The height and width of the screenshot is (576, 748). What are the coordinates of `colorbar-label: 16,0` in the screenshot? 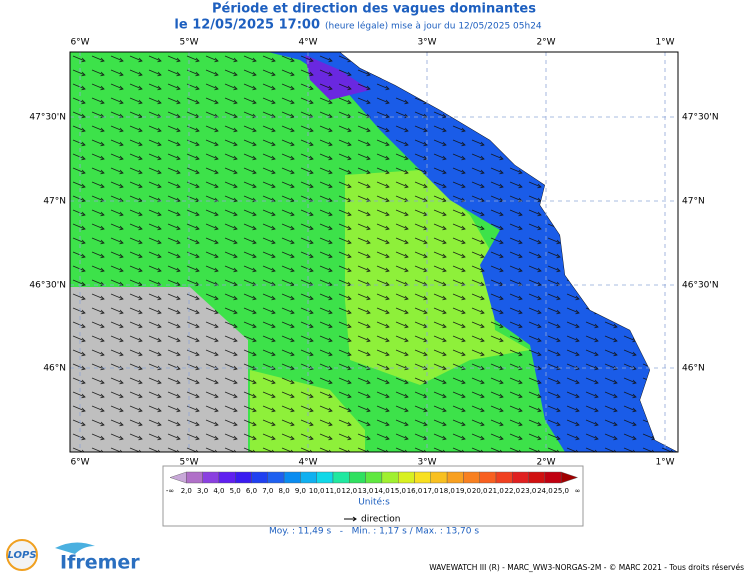 It's located at (415, 491).